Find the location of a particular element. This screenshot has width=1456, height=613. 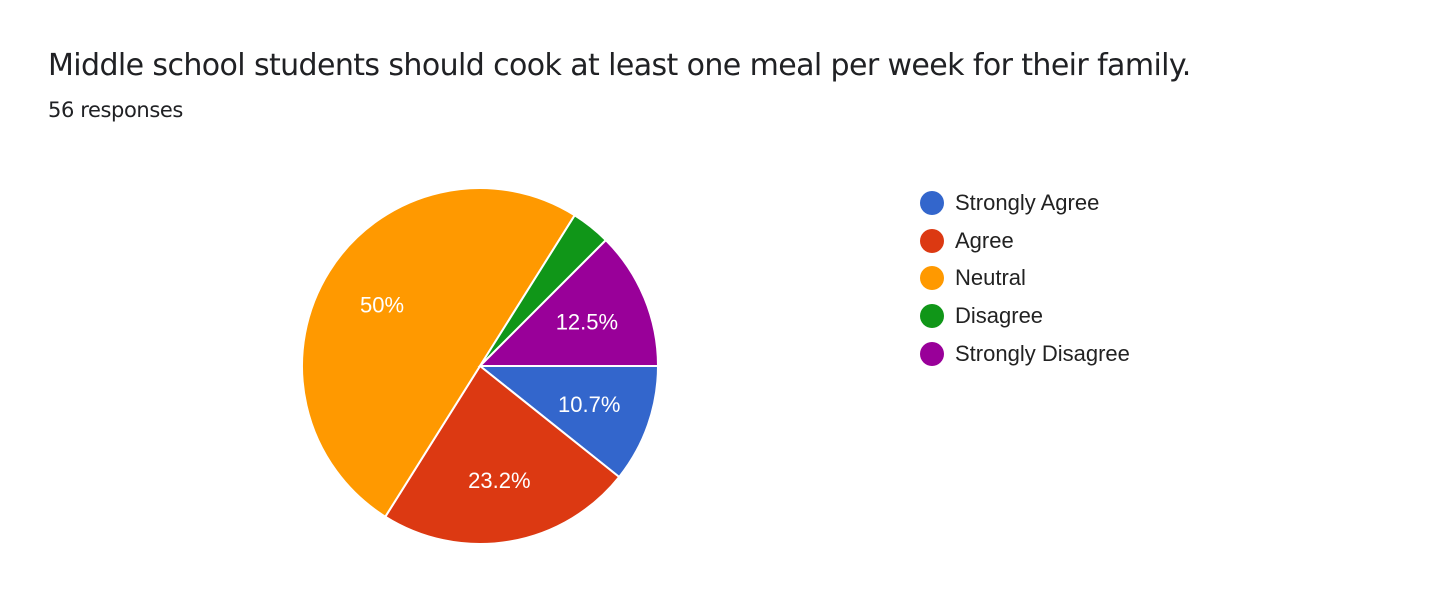

legend-label: Strongly Agree is located at coordinates (1027, 202).